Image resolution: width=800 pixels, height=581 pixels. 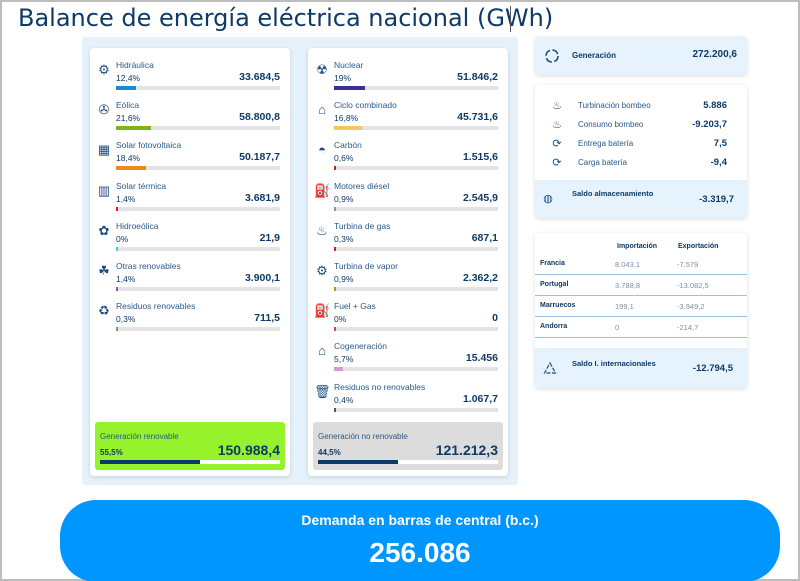 I want to click on storage-row: ♨ Consumo bombeo -9.203,7, so click(x=641, y=125).